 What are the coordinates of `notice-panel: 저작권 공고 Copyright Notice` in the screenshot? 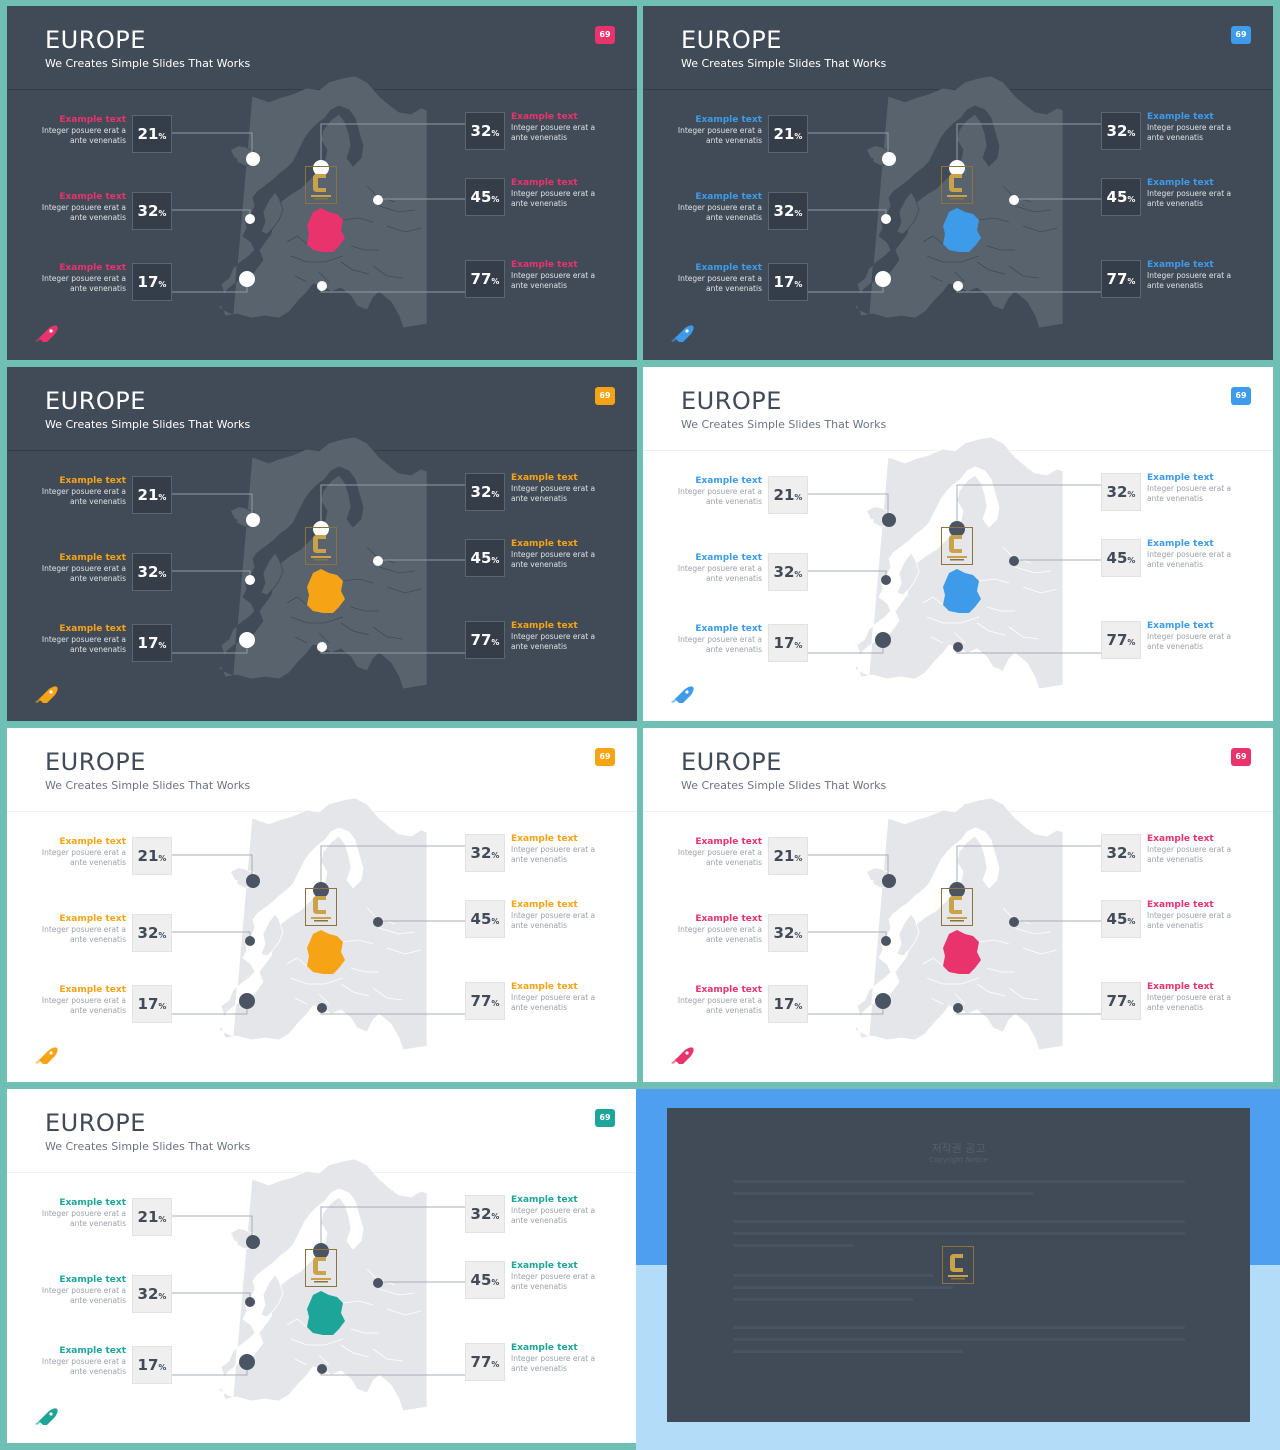 It's located at (958, 1265).